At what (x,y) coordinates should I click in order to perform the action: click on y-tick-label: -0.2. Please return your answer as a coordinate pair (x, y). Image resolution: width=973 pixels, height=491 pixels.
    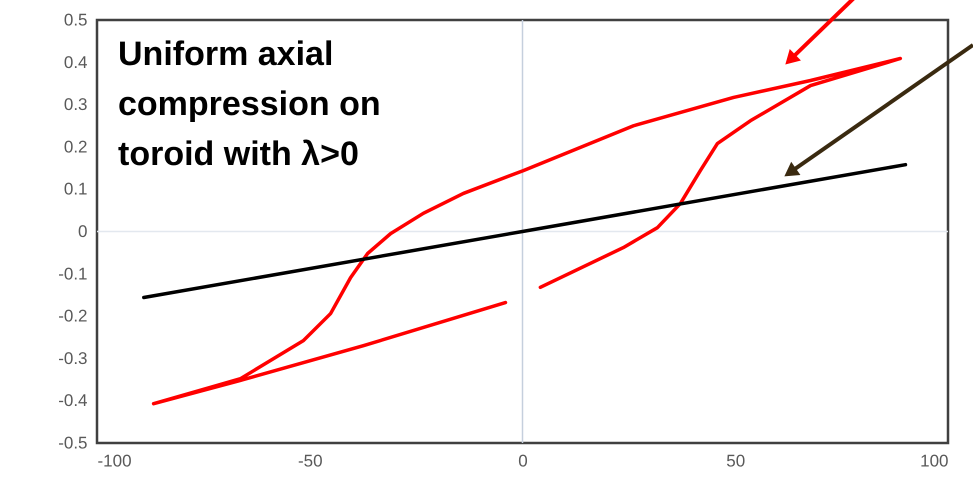
    Looking at the image, I should click on (73, 316).